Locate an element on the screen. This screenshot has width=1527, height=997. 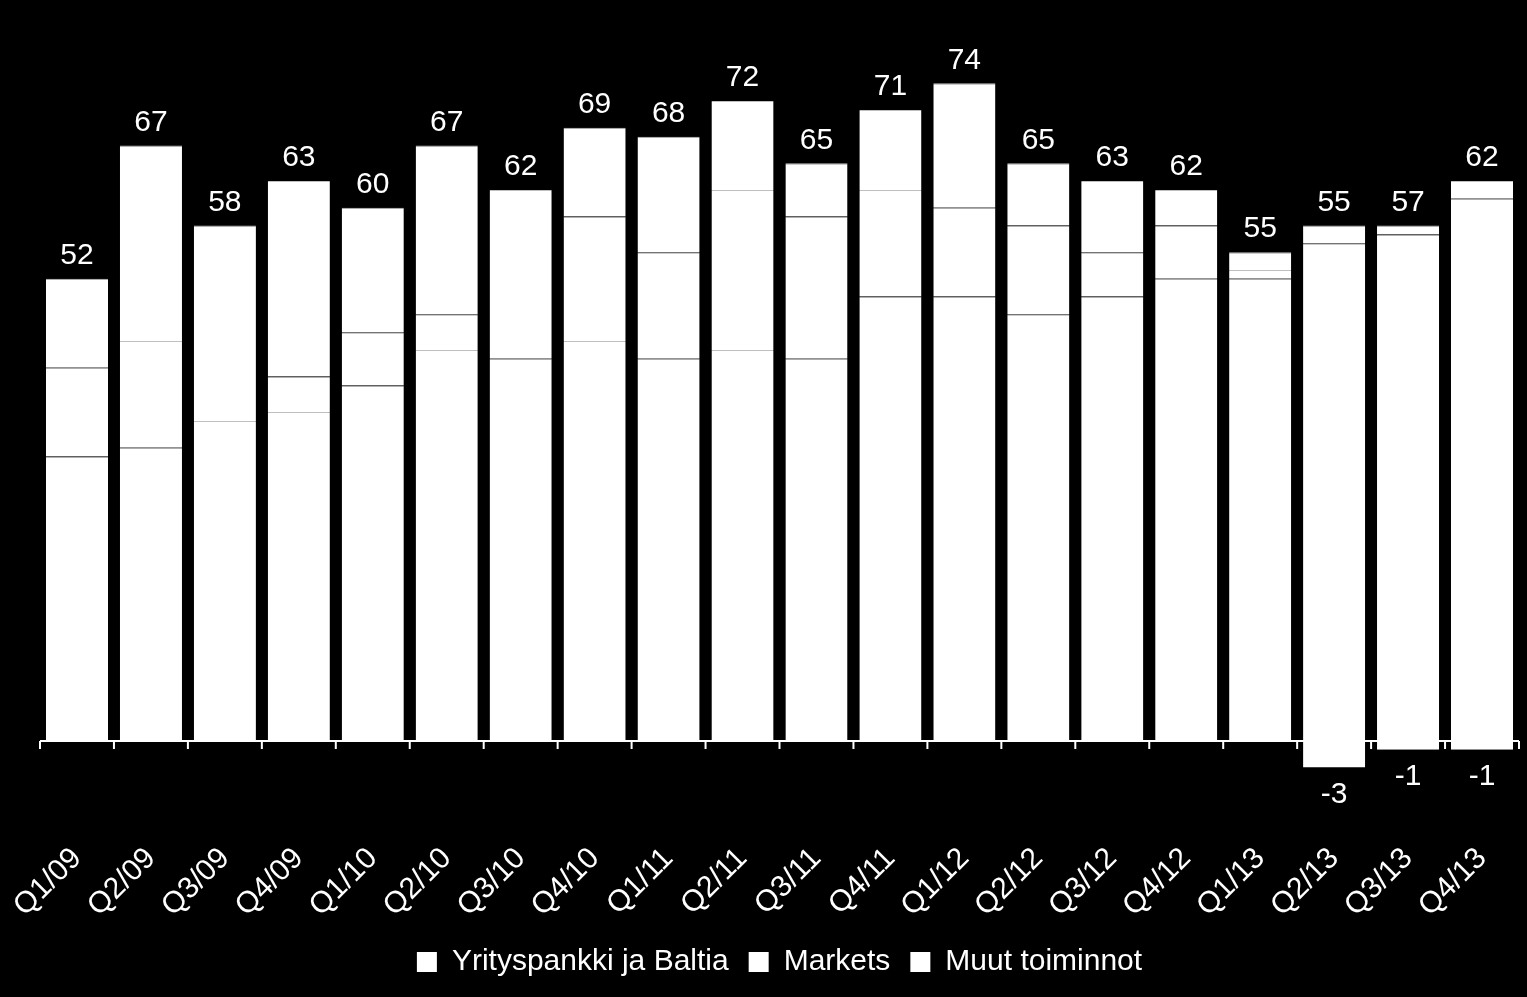
legend-label: Markets is located at coordinates (837, 960).